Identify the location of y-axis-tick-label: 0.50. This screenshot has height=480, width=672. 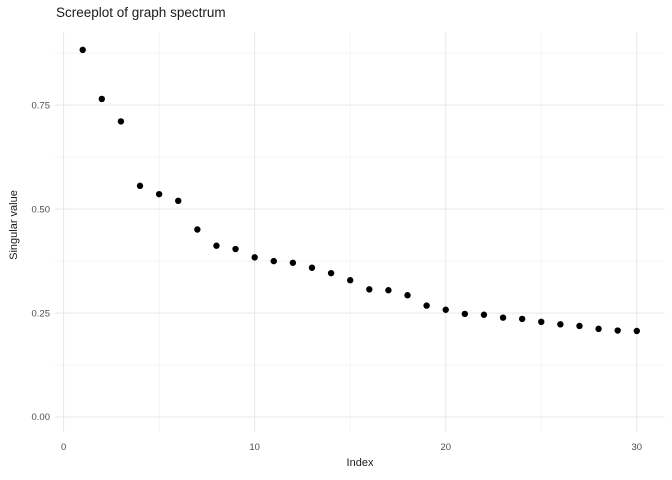
(41, 209).